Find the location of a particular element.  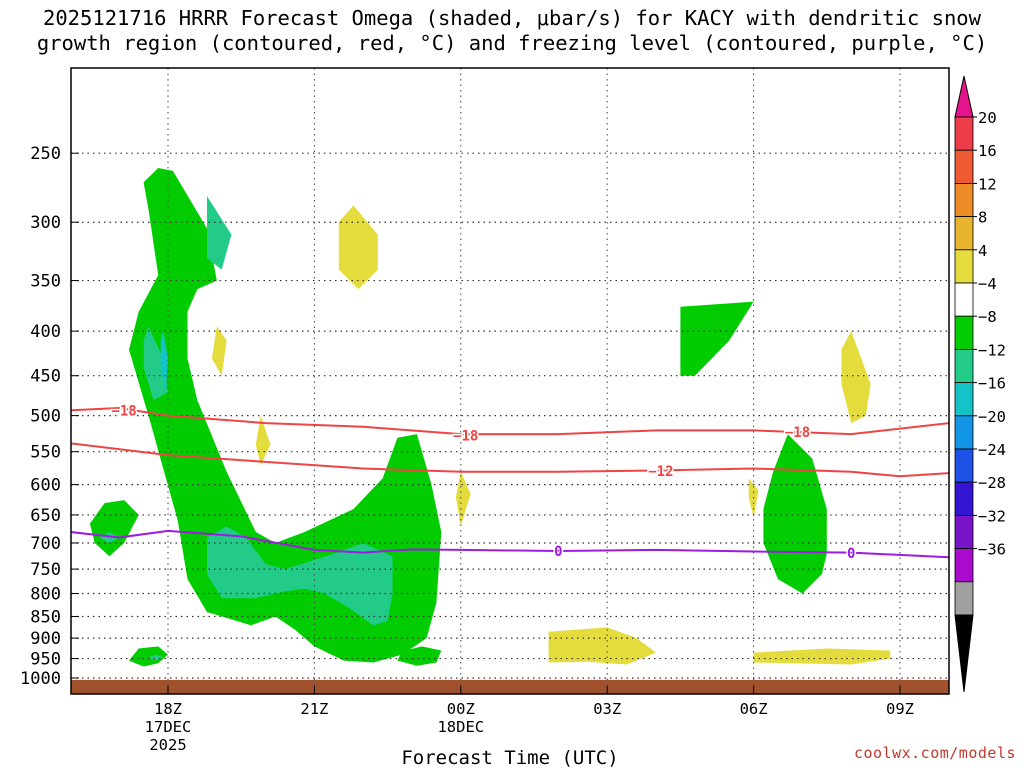

colorbar-label-11: −28 is located at coordinates (992, 483).